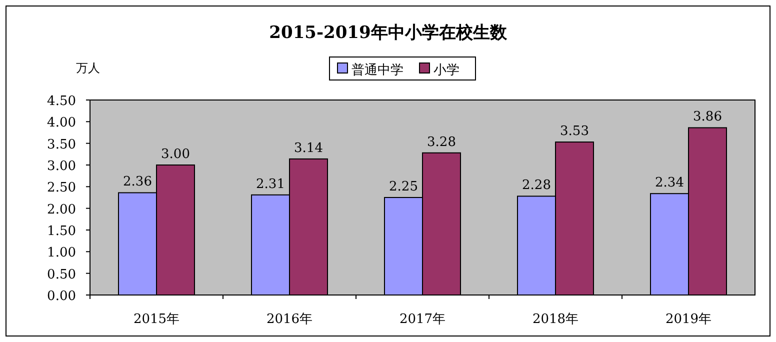  What do you see at coordinates (61, 188) in the screenshot?
I see `y-tick-label: 2.50` at bounding box center [61, 188].